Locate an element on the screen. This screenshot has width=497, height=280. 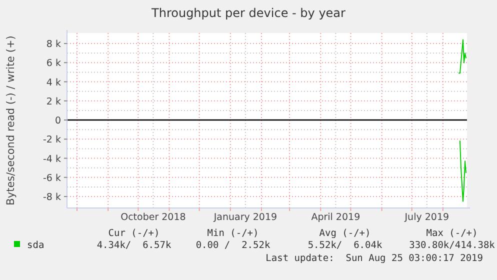
y-tick-label: -8 k is located at coordinates (52, 198).